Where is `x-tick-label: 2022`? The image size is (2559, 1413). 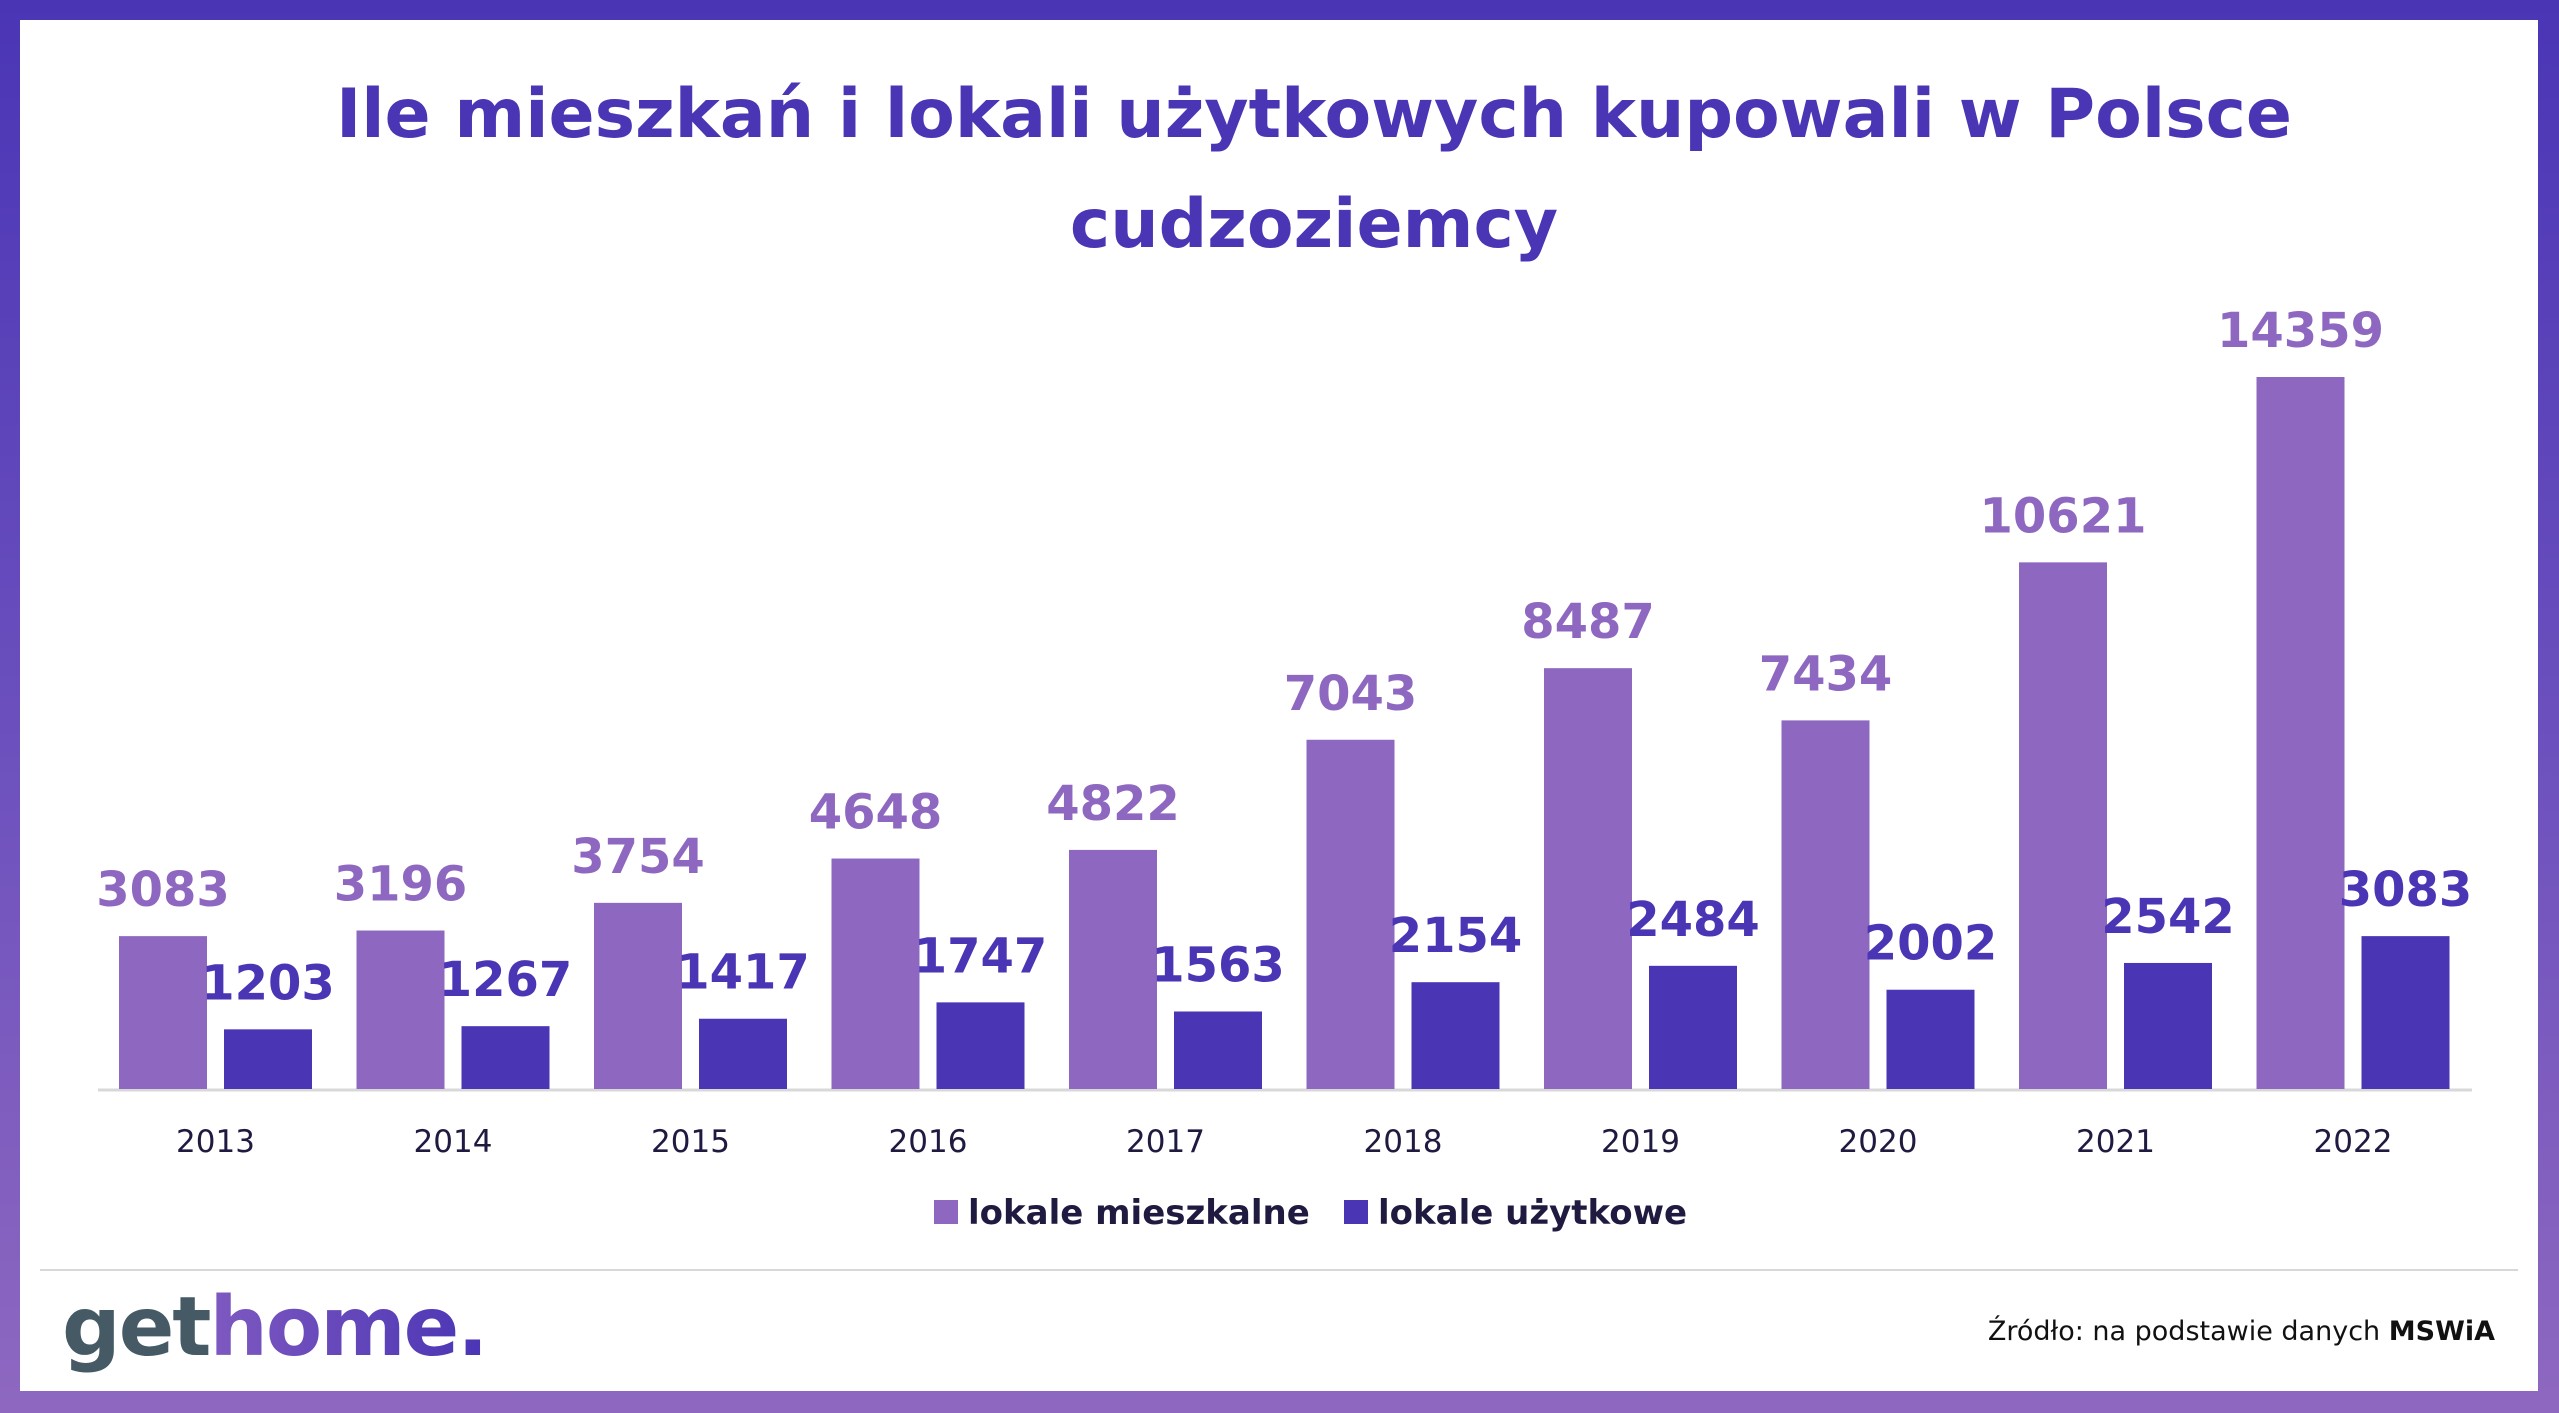
x-tick-label: 2022 is located at coordinates (2353, 1142).